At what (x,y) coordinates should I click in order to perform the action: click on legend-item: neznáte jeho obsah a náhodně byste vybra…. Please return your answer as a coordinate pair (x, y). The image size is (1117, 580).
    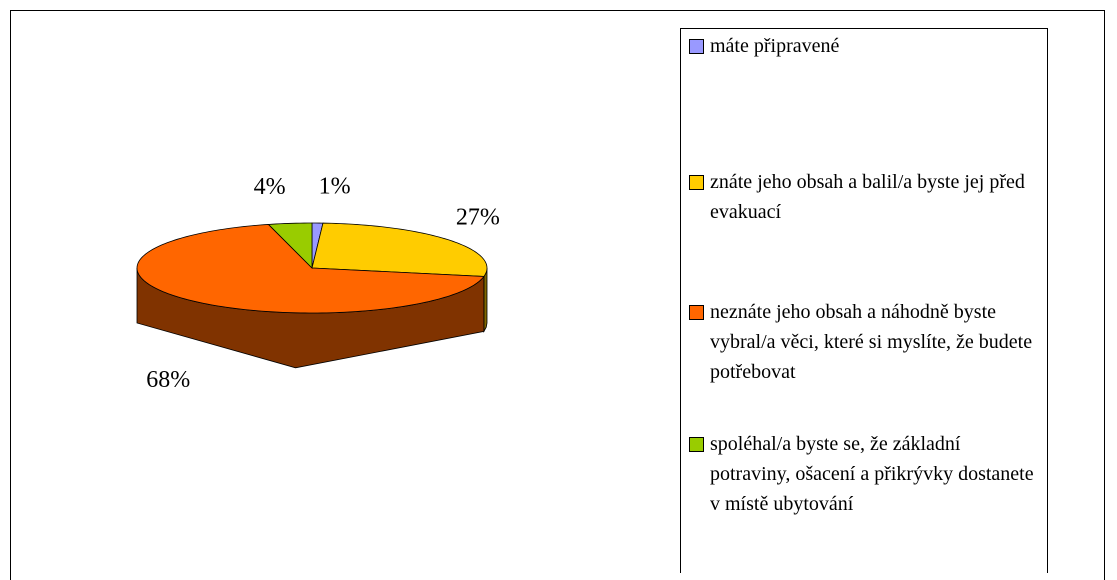
    Looking at the image, I should click on (866, 342).